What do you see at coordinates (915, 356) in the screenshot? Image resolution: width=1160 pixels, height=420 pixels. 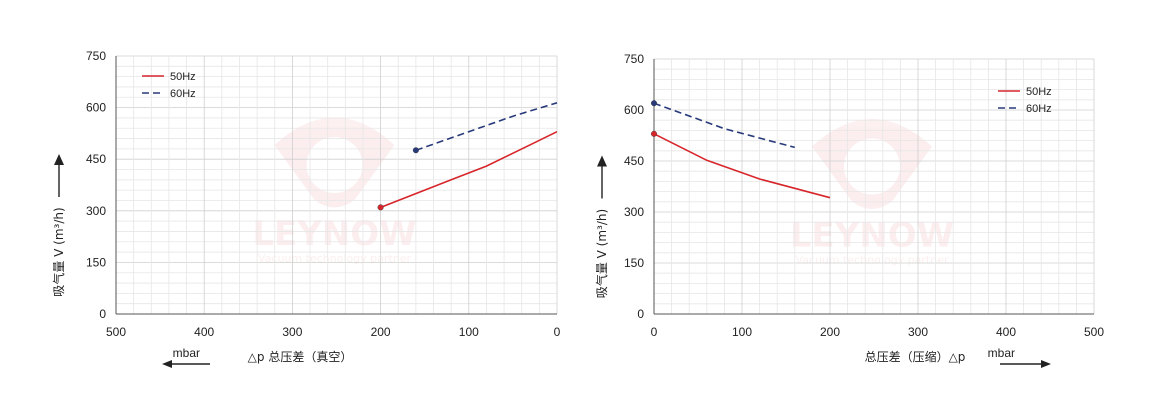 I see `x-axis-label: 总压差（压缩）△p` at bounding box center [915, 356].